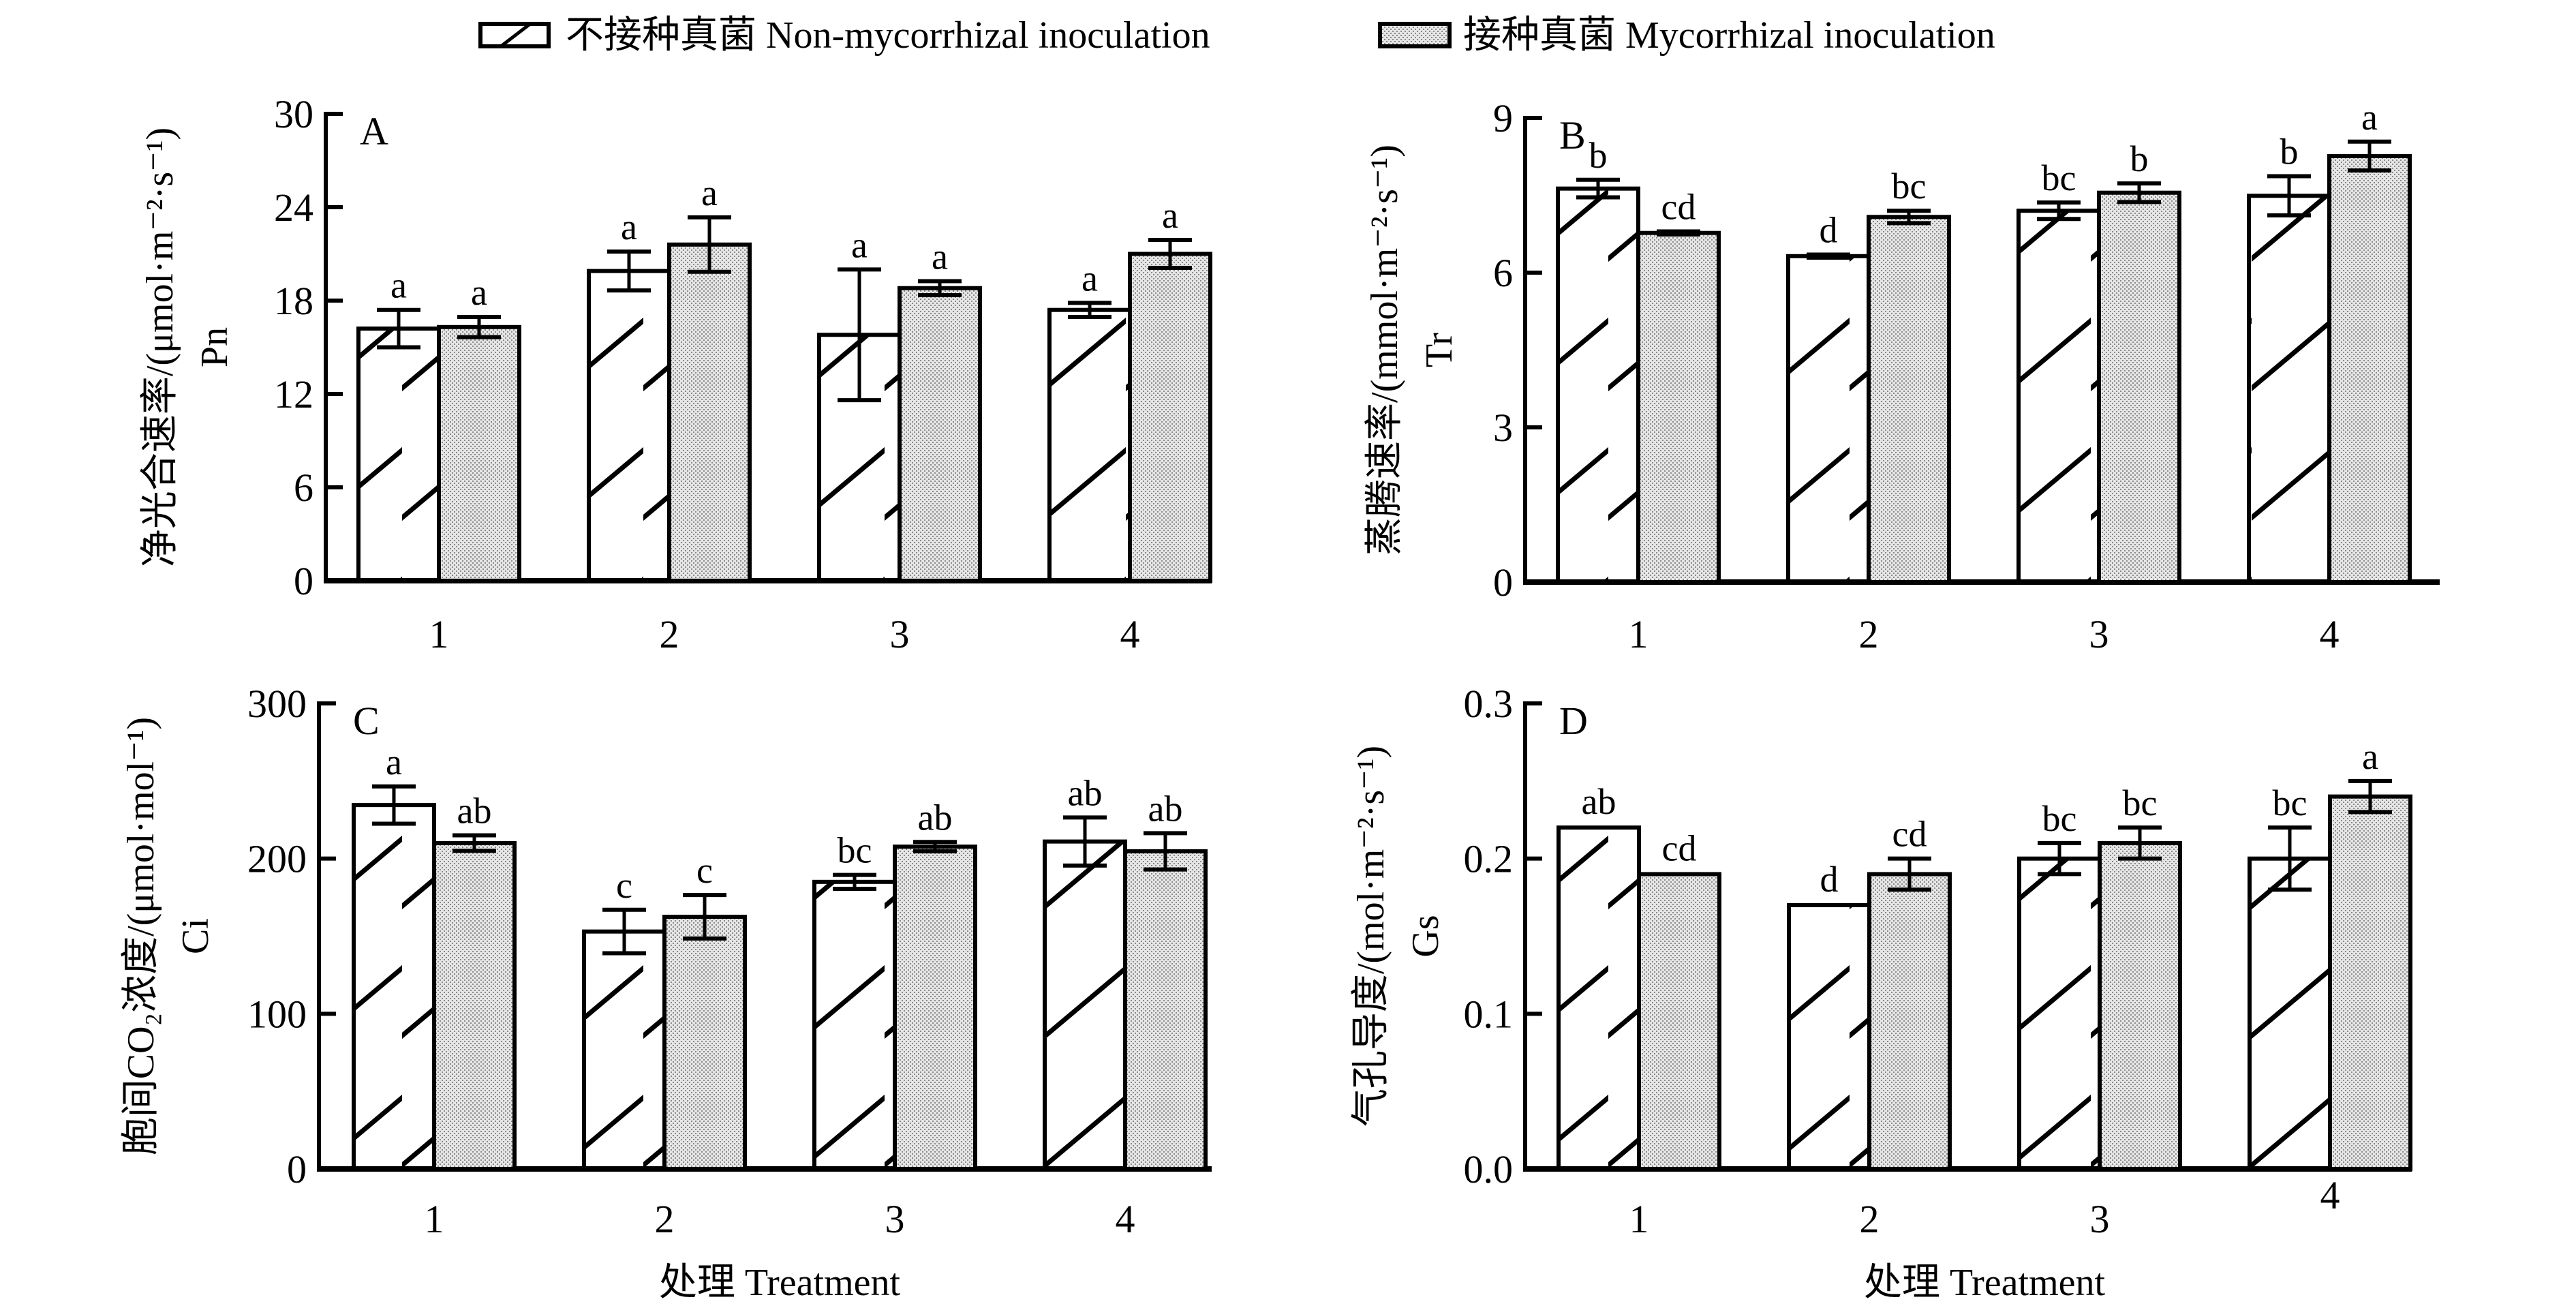 The width and height of the screenshot is (2576, 1308). I want to click on bar-group-1: 1 b cd, so click(1638, 395).